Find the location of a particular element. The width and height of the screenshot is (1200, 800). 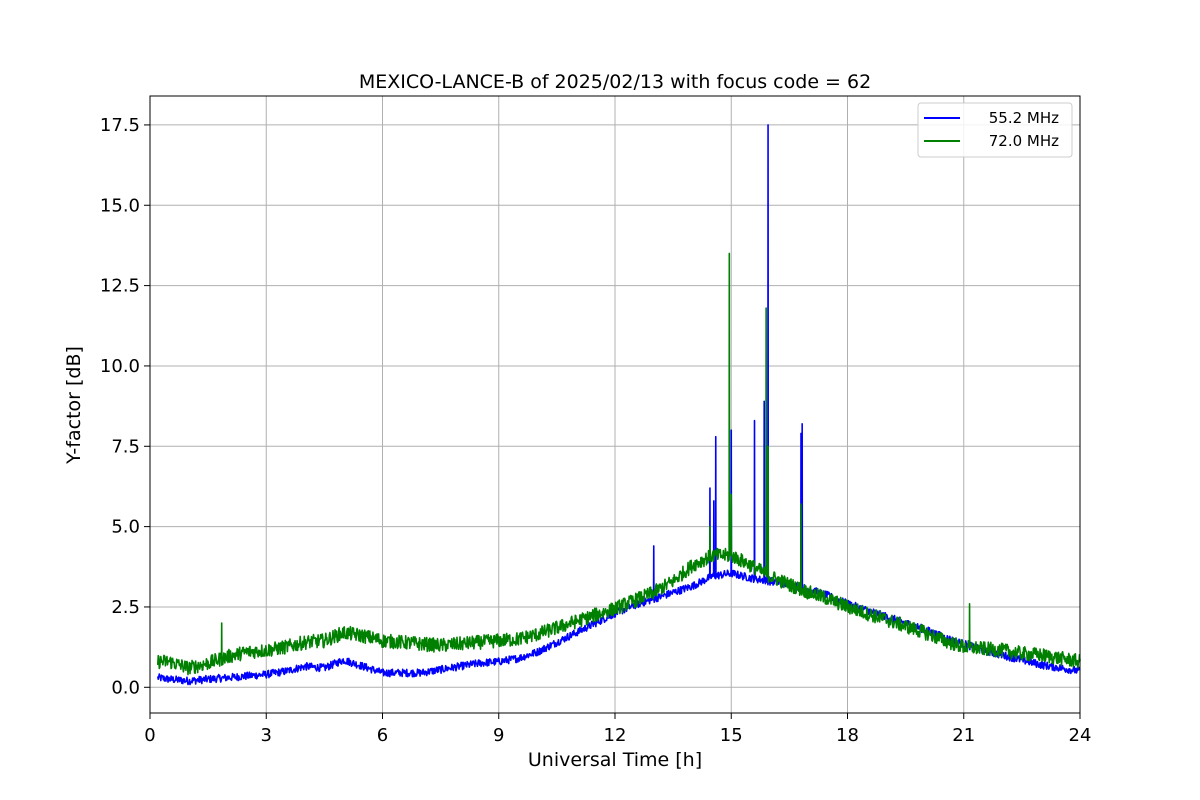

legend: 55.2 MHz 72.0 MHz is located at coordinates (995, 130).